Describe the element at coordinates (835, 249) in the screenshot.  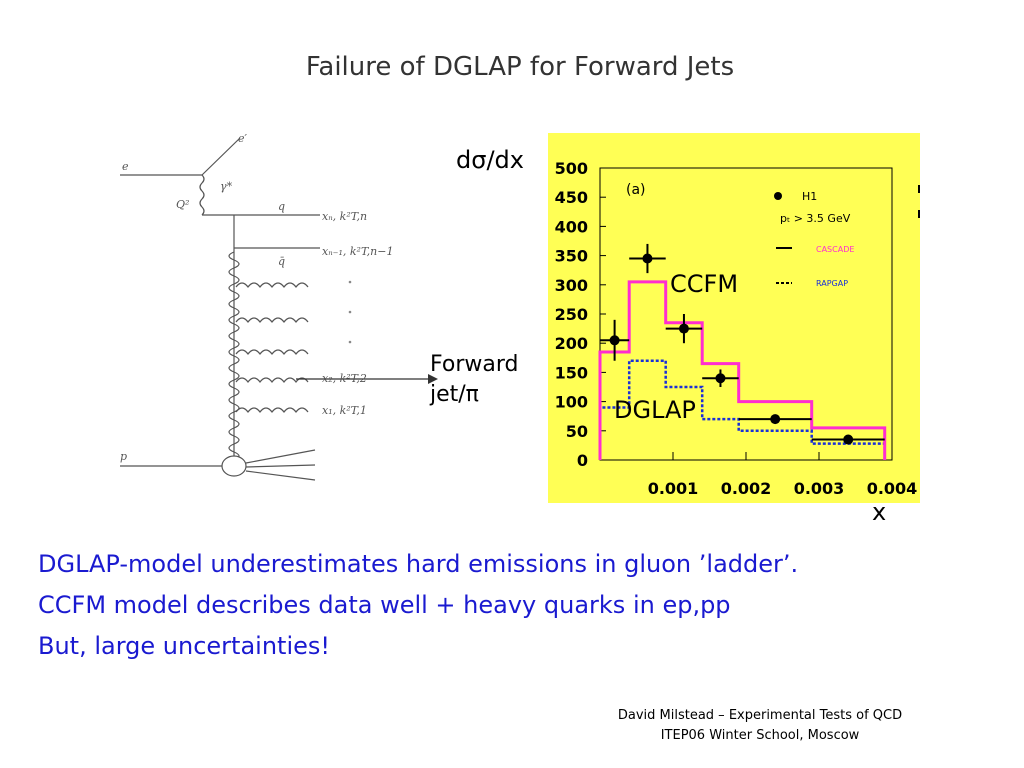
I see `legend-cascade-label: CASCADE` at that location.